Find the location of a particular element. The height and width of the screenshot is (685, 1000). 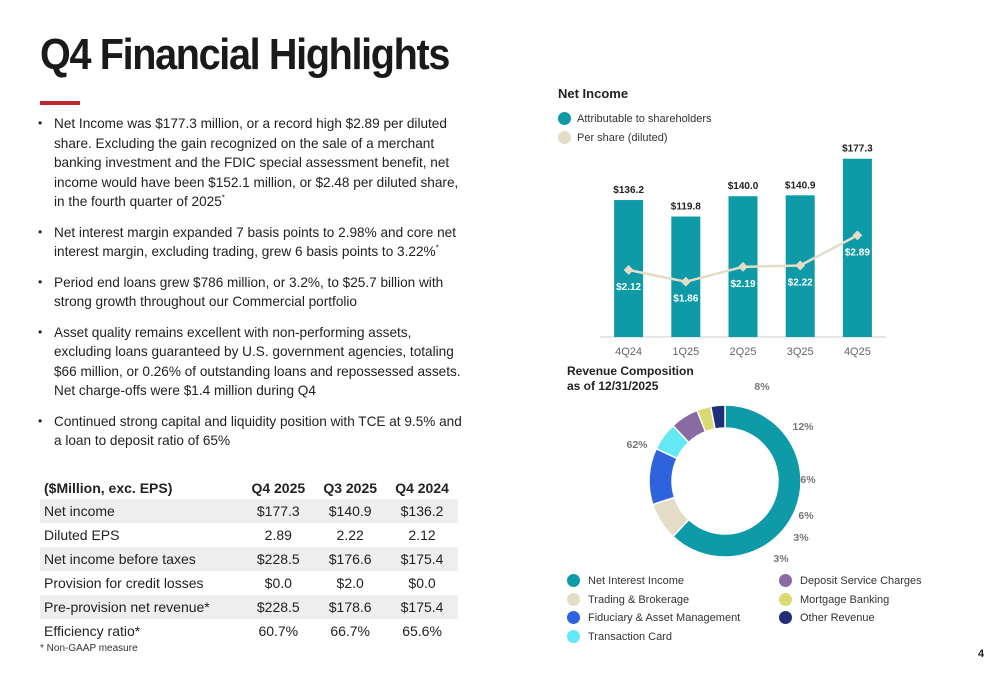

revenue-legend-item: Deposit Service Charges is located at coordinates (850, 580).